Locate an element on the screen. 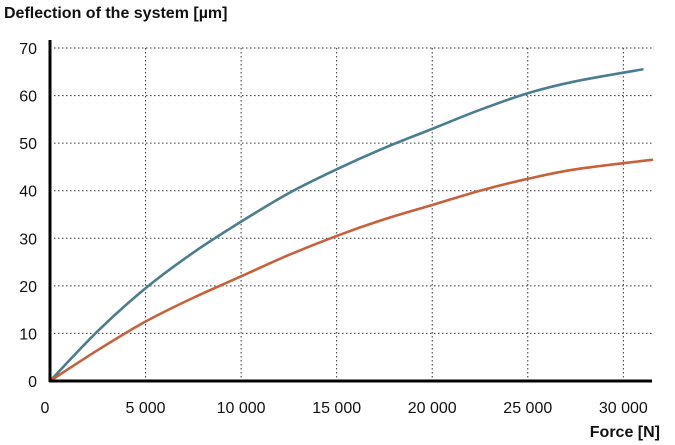  x-tick-label: 15 000 is located at coordinates (336, 408).